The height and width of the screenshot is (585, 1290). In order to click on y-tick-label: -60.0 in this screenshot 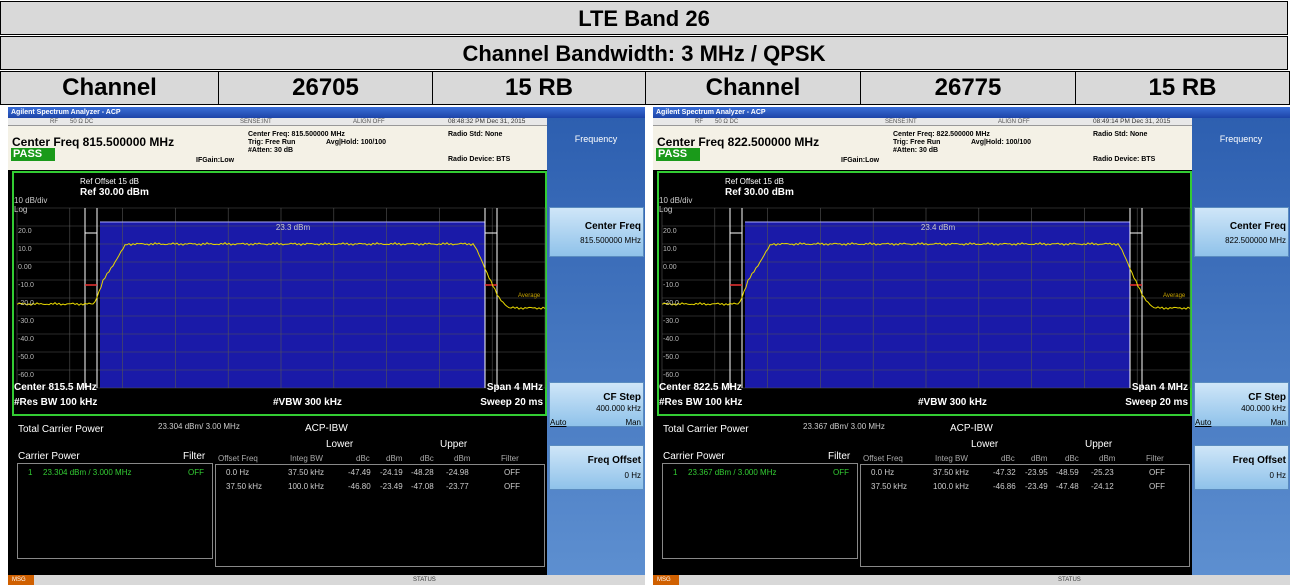, I will do `click(26, 375)`.